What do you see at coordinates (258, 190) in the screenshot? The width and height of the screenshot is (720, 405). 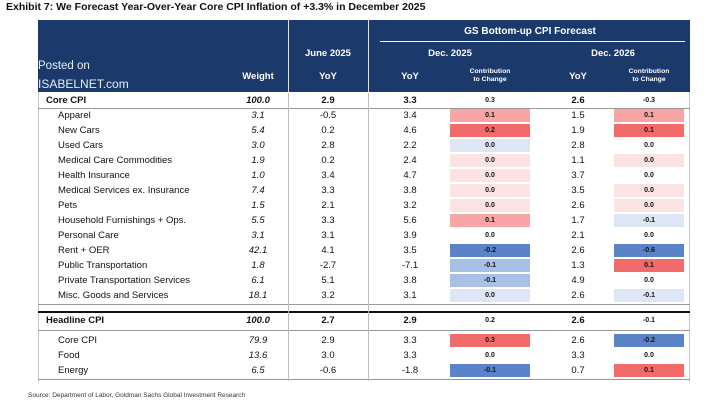 I see `row-weight: 7.4` at bounding box center [258, 190].